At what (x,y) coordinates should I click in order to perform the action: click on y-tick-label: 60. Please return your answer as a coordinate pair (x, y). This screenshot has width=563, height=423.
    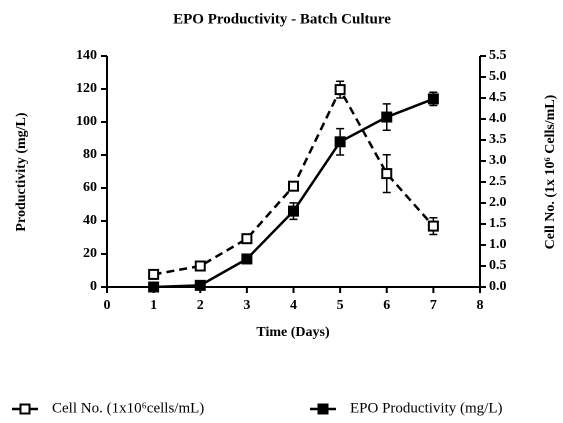
    Looking at the image, I should click on (90, 187).